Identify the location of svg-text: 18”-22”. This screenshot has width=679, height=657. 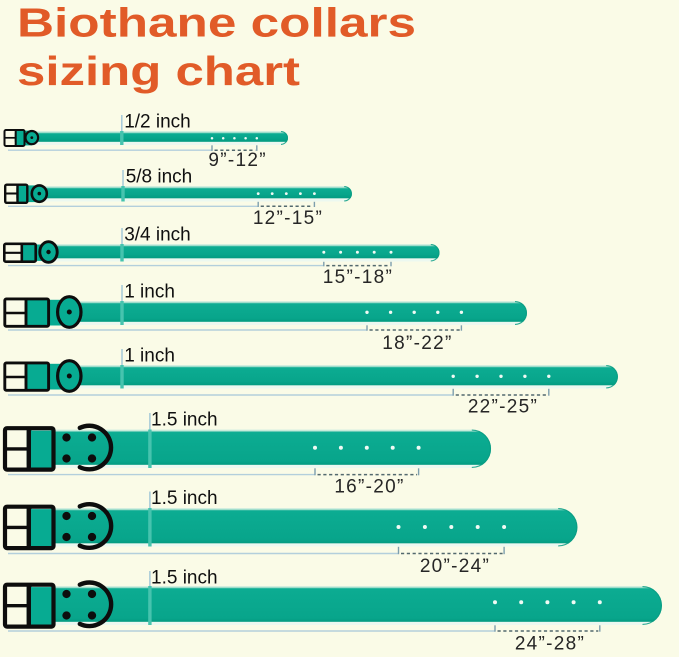
(417, 343).